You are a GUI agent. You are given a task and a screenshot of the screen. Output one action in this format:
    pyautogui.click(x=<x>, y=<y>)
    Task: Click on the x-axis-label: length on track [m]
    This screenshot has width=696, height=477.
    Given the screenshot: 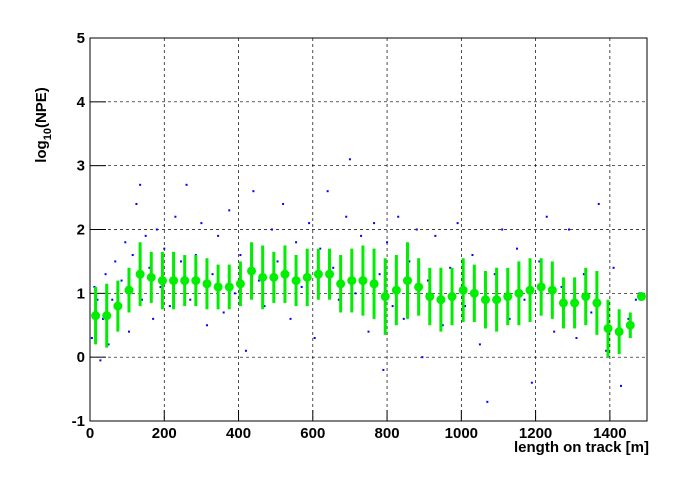 What is the action you would take?
    pyautogui.click(x=581, y=447)
    